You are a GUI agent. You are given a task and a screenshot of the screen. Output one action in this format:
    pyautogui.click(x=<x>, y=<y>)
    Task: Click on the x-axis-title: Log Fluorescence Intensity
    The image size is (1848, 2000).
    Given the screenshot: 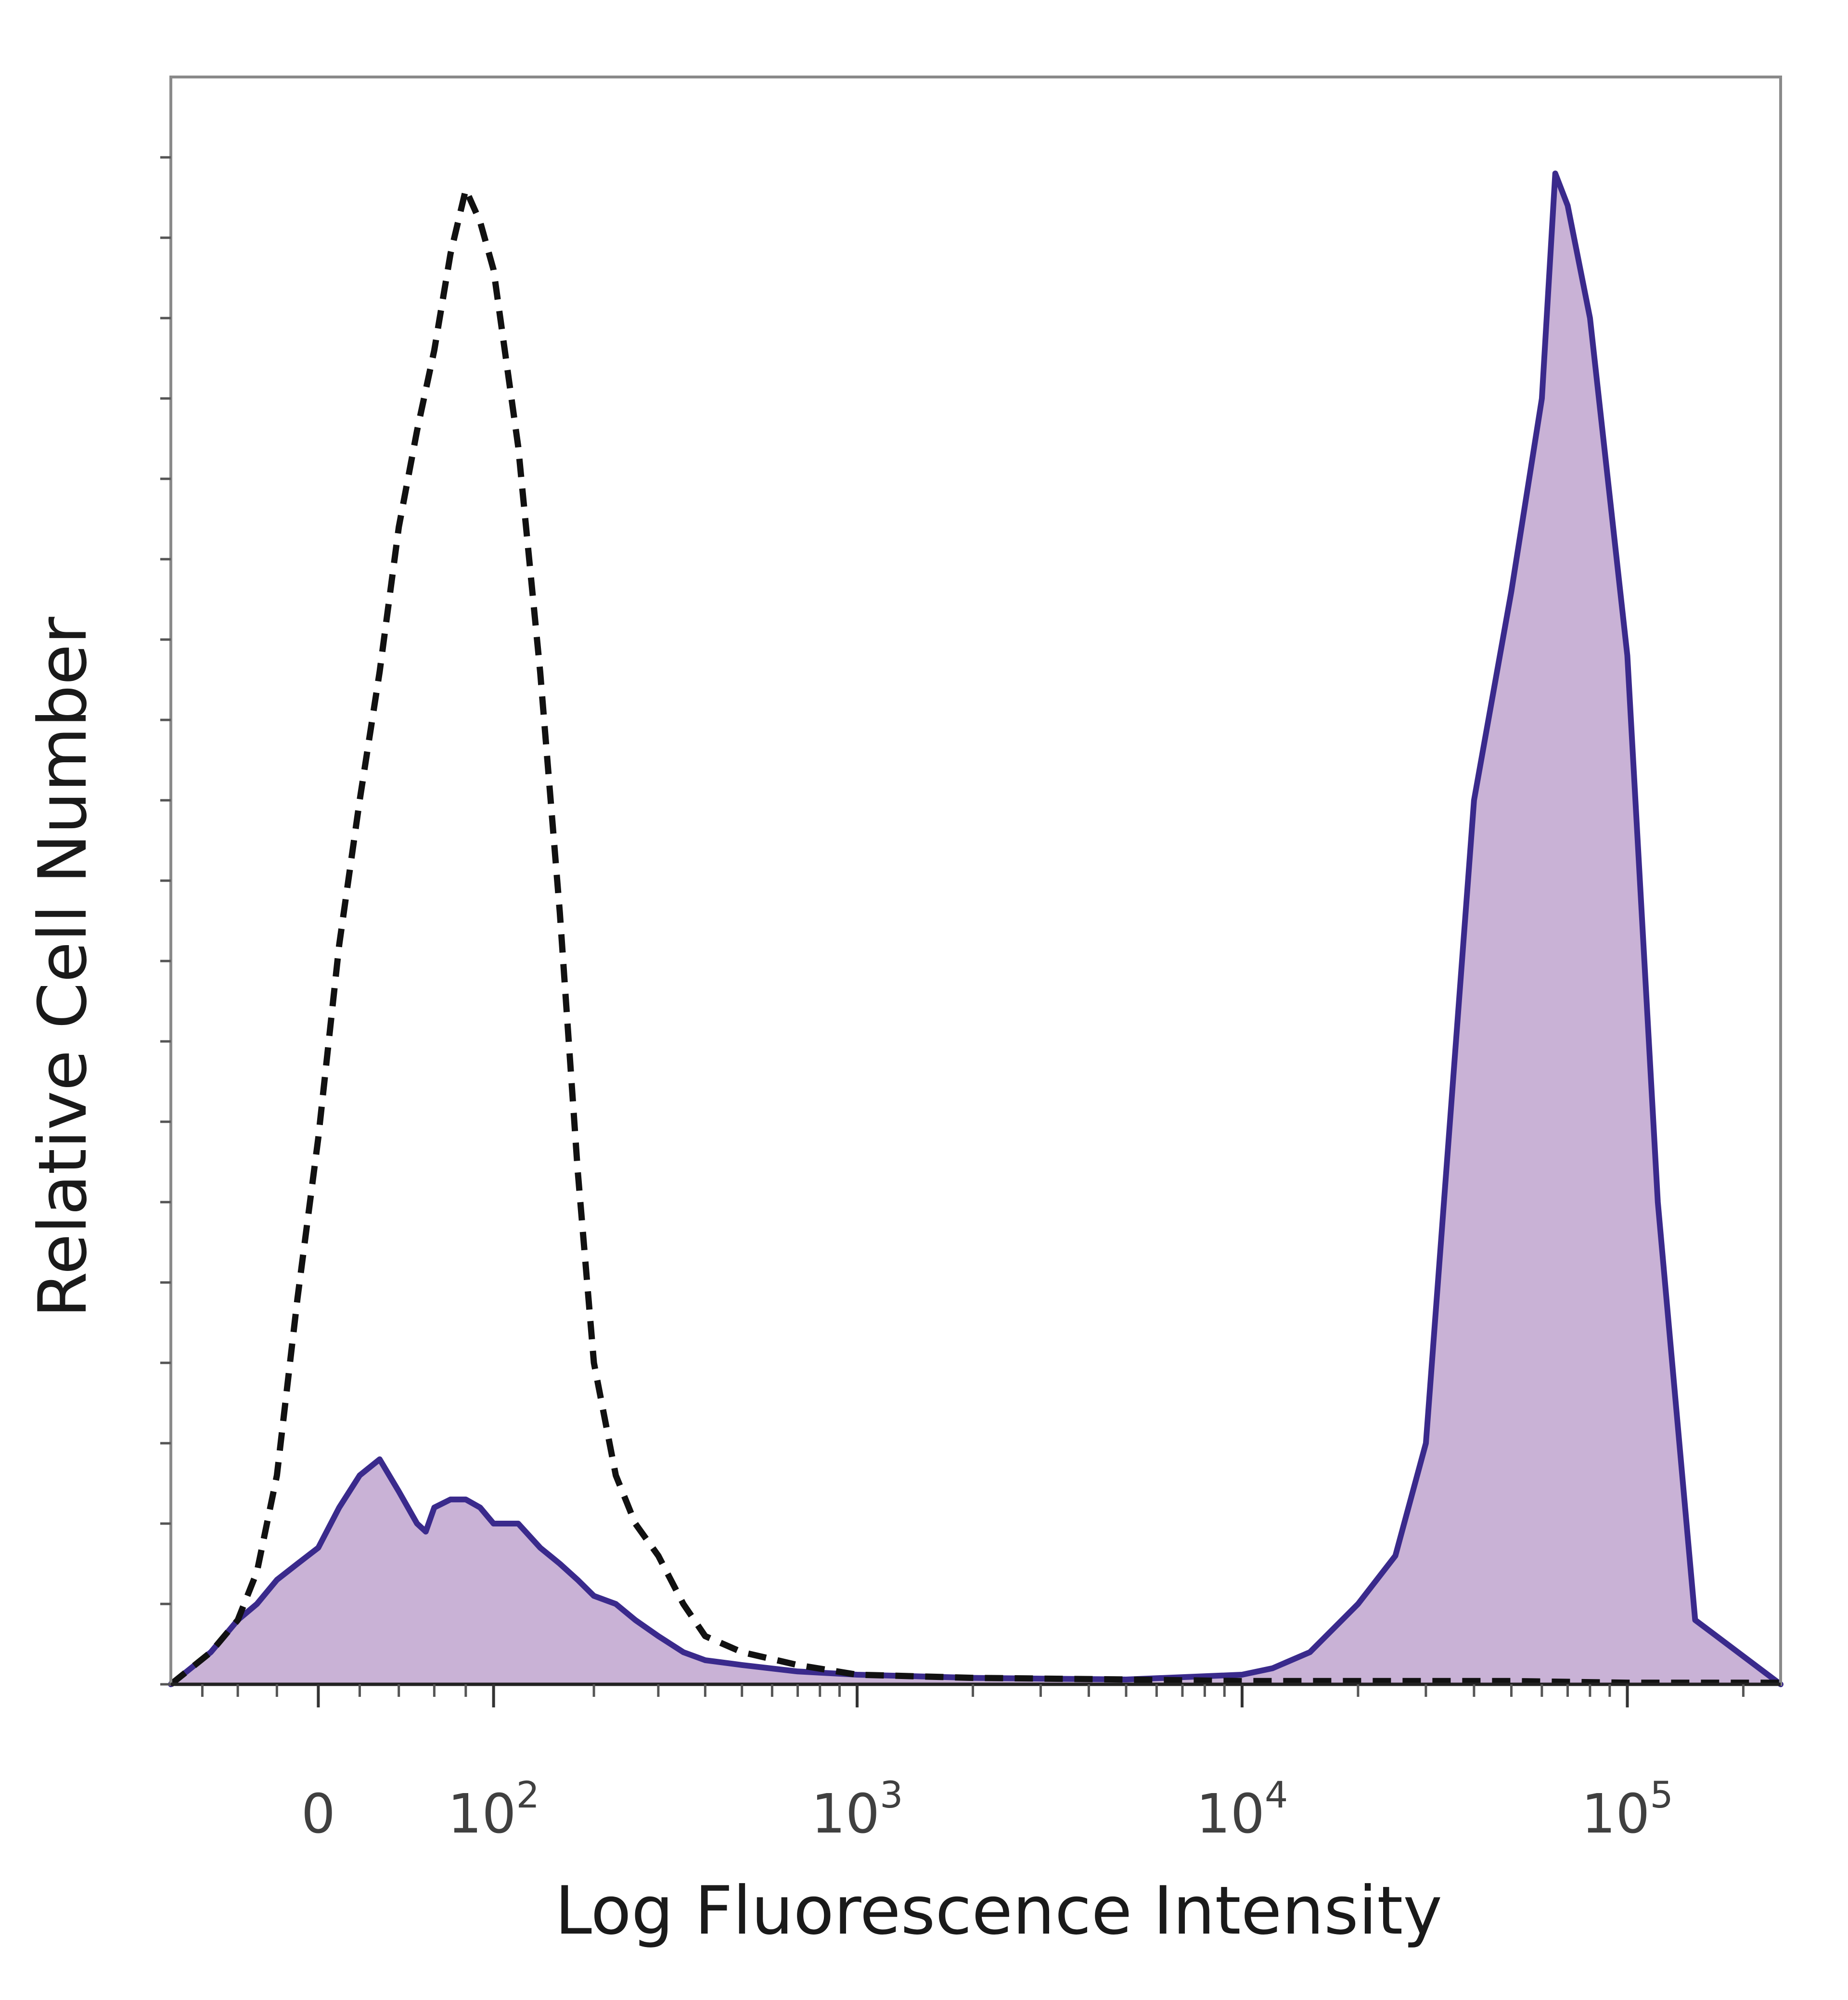 What is the action you would take?
    pyautogui.click(x=998, y=1910)
    